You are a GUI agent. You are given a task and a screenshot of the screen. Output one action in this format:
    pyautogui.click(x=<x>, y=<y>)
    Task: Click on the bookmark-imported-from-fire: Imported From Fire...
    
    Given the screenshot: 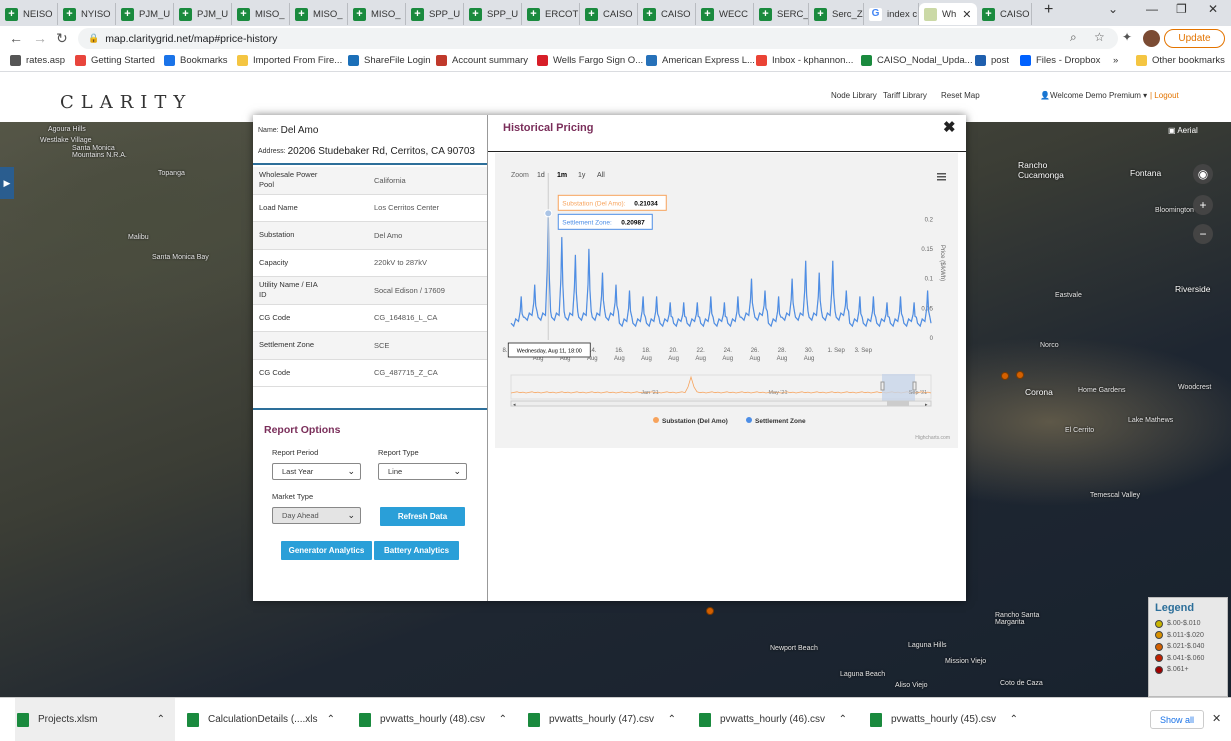 What is the action you would take?
    pyautogui.click(x=289, y=60)
    